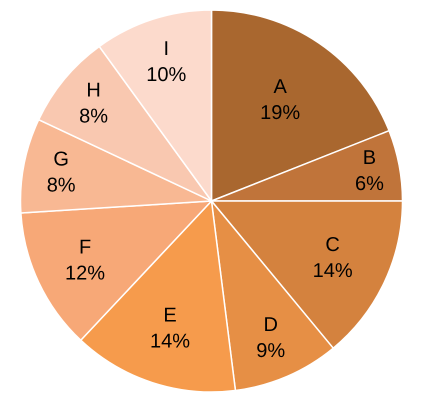 This screenshot has width=428, height=407. What do you see at coordinates (280, 87) in the screenshot?
I see `slice-label: A` at bounding box center [280, 87].